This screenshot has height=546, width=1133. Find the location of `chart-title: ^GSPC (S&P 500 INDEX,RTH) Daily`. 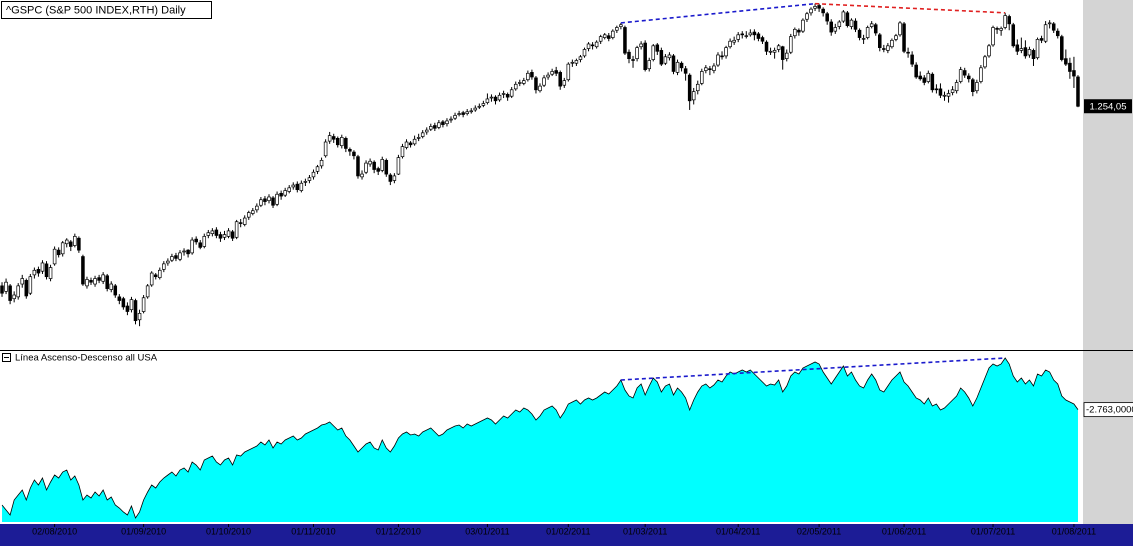

chart-title: ^GSPC (S&P 500 INDEX,RTH) Daily is located at coordinates (96, 10).